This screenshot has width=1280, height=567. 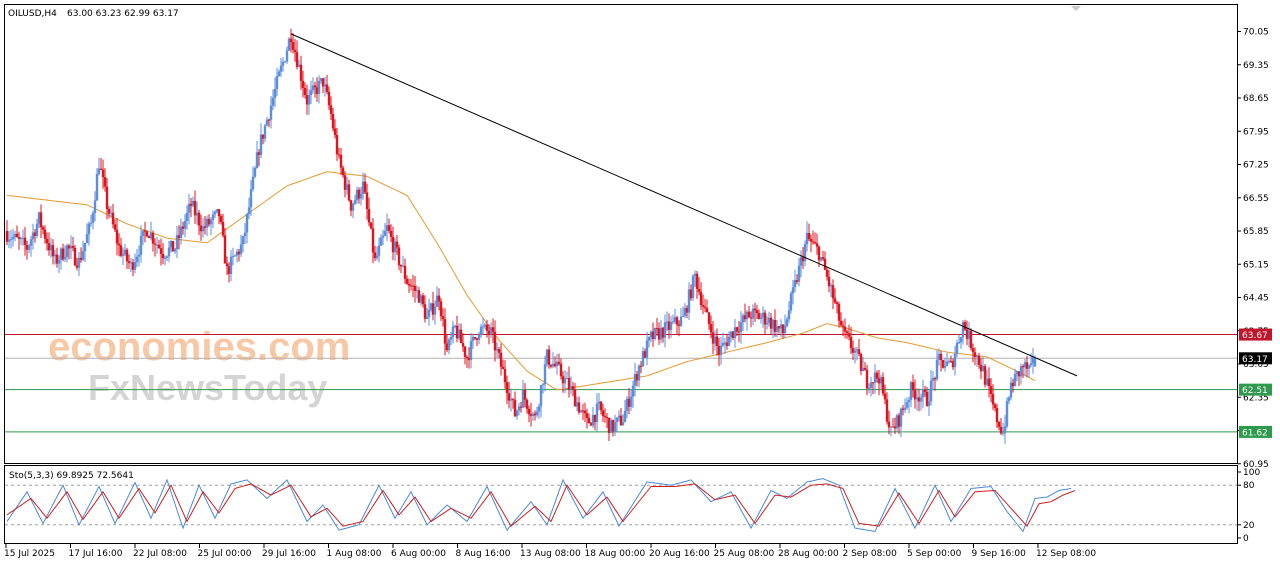 I want to click on time-tick-label: 13 Aug 08:00, so click(x=550, y=554).